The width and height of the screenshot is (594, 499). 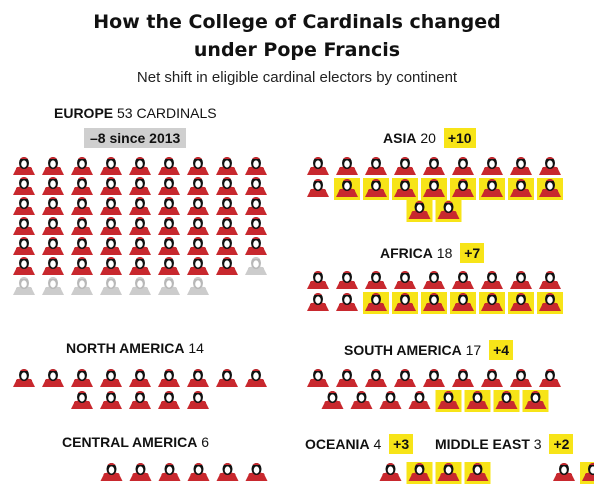 I want to click on region-change-europe: –8 since 2013, so click(x=135, y=138).